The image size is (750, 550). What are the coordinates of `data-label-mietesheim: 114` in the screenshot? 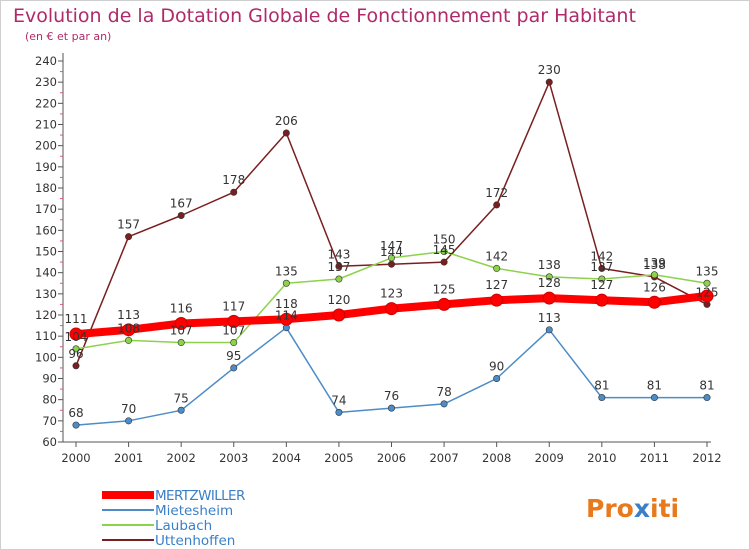 It's located at (286, 316).